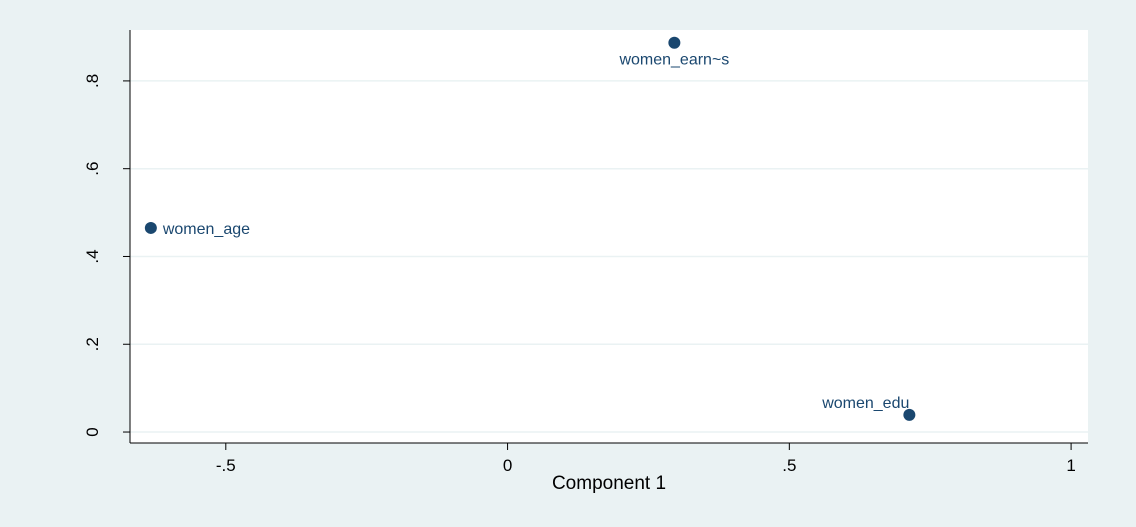 The width and height of the screenshot is (1136, 527). Describe the element at coordinates (789, 465) in the screenshot. I see `x-tick-label: .5` at that location.